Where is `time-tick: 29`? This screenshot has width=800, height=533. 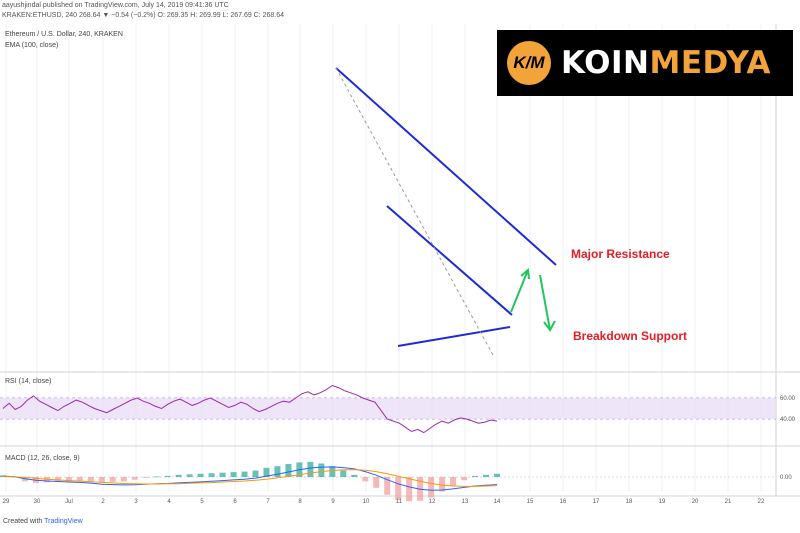
time-tick: 29 is located at coordinates (6, 502).